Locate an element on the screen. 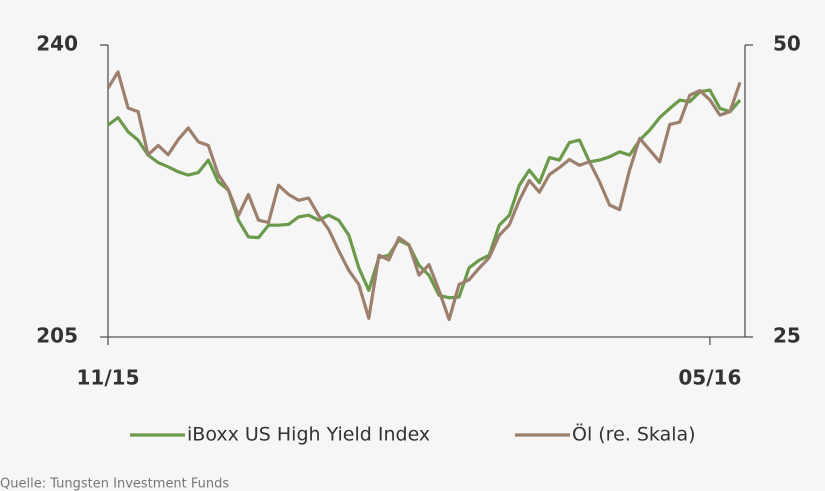  x-tick-label: 11/15 is located at coordinates (108, 378).